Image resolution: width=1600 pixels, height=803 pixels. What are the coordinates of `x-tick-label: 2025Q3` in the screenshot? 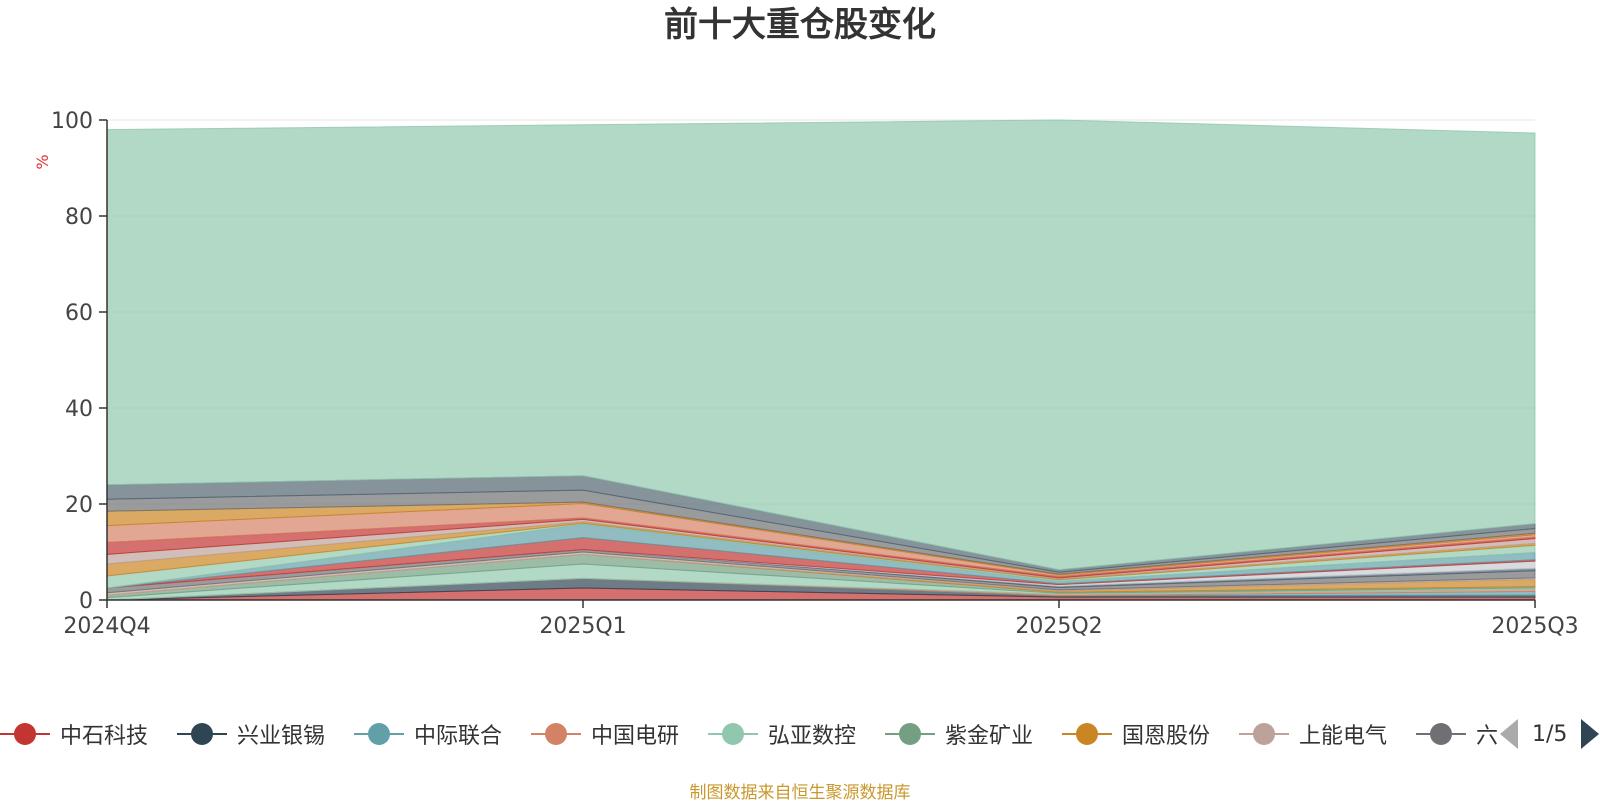 It's located at (1534, 626).